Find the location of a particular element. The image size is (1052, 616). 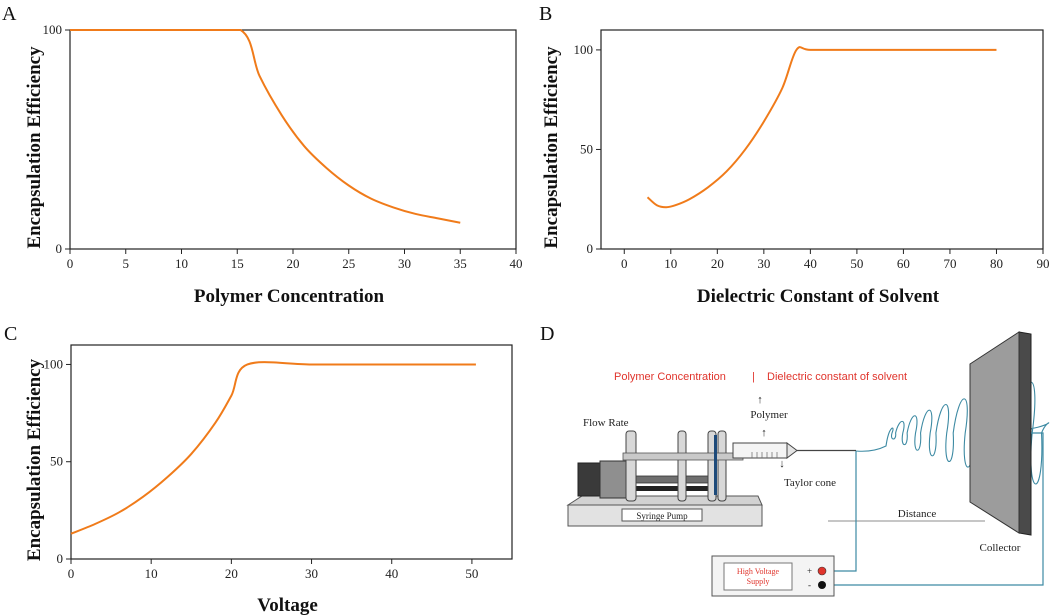

series-line-a is located at coordinates (265, 126).